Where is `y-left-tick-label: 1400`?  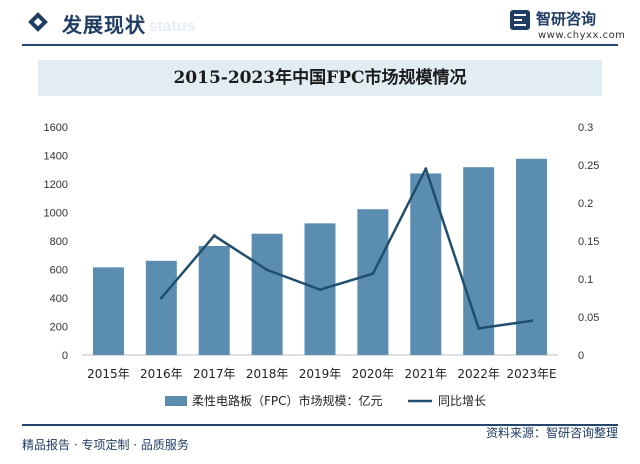 y-left-tick-label: 1400 is located at coordinates (56, 157).